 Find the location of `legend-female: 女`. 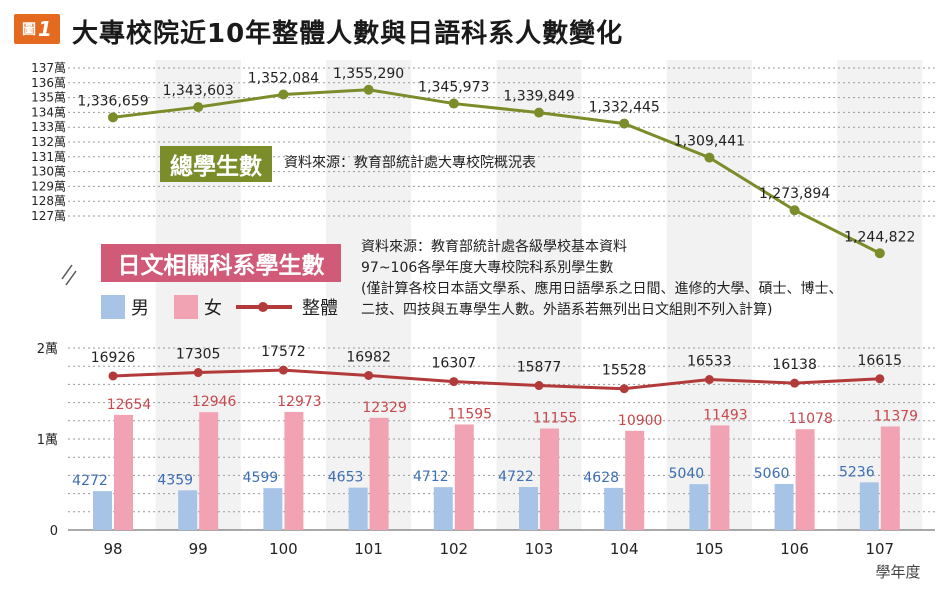

legend-female: 女 is located at coordinates (198, 307).